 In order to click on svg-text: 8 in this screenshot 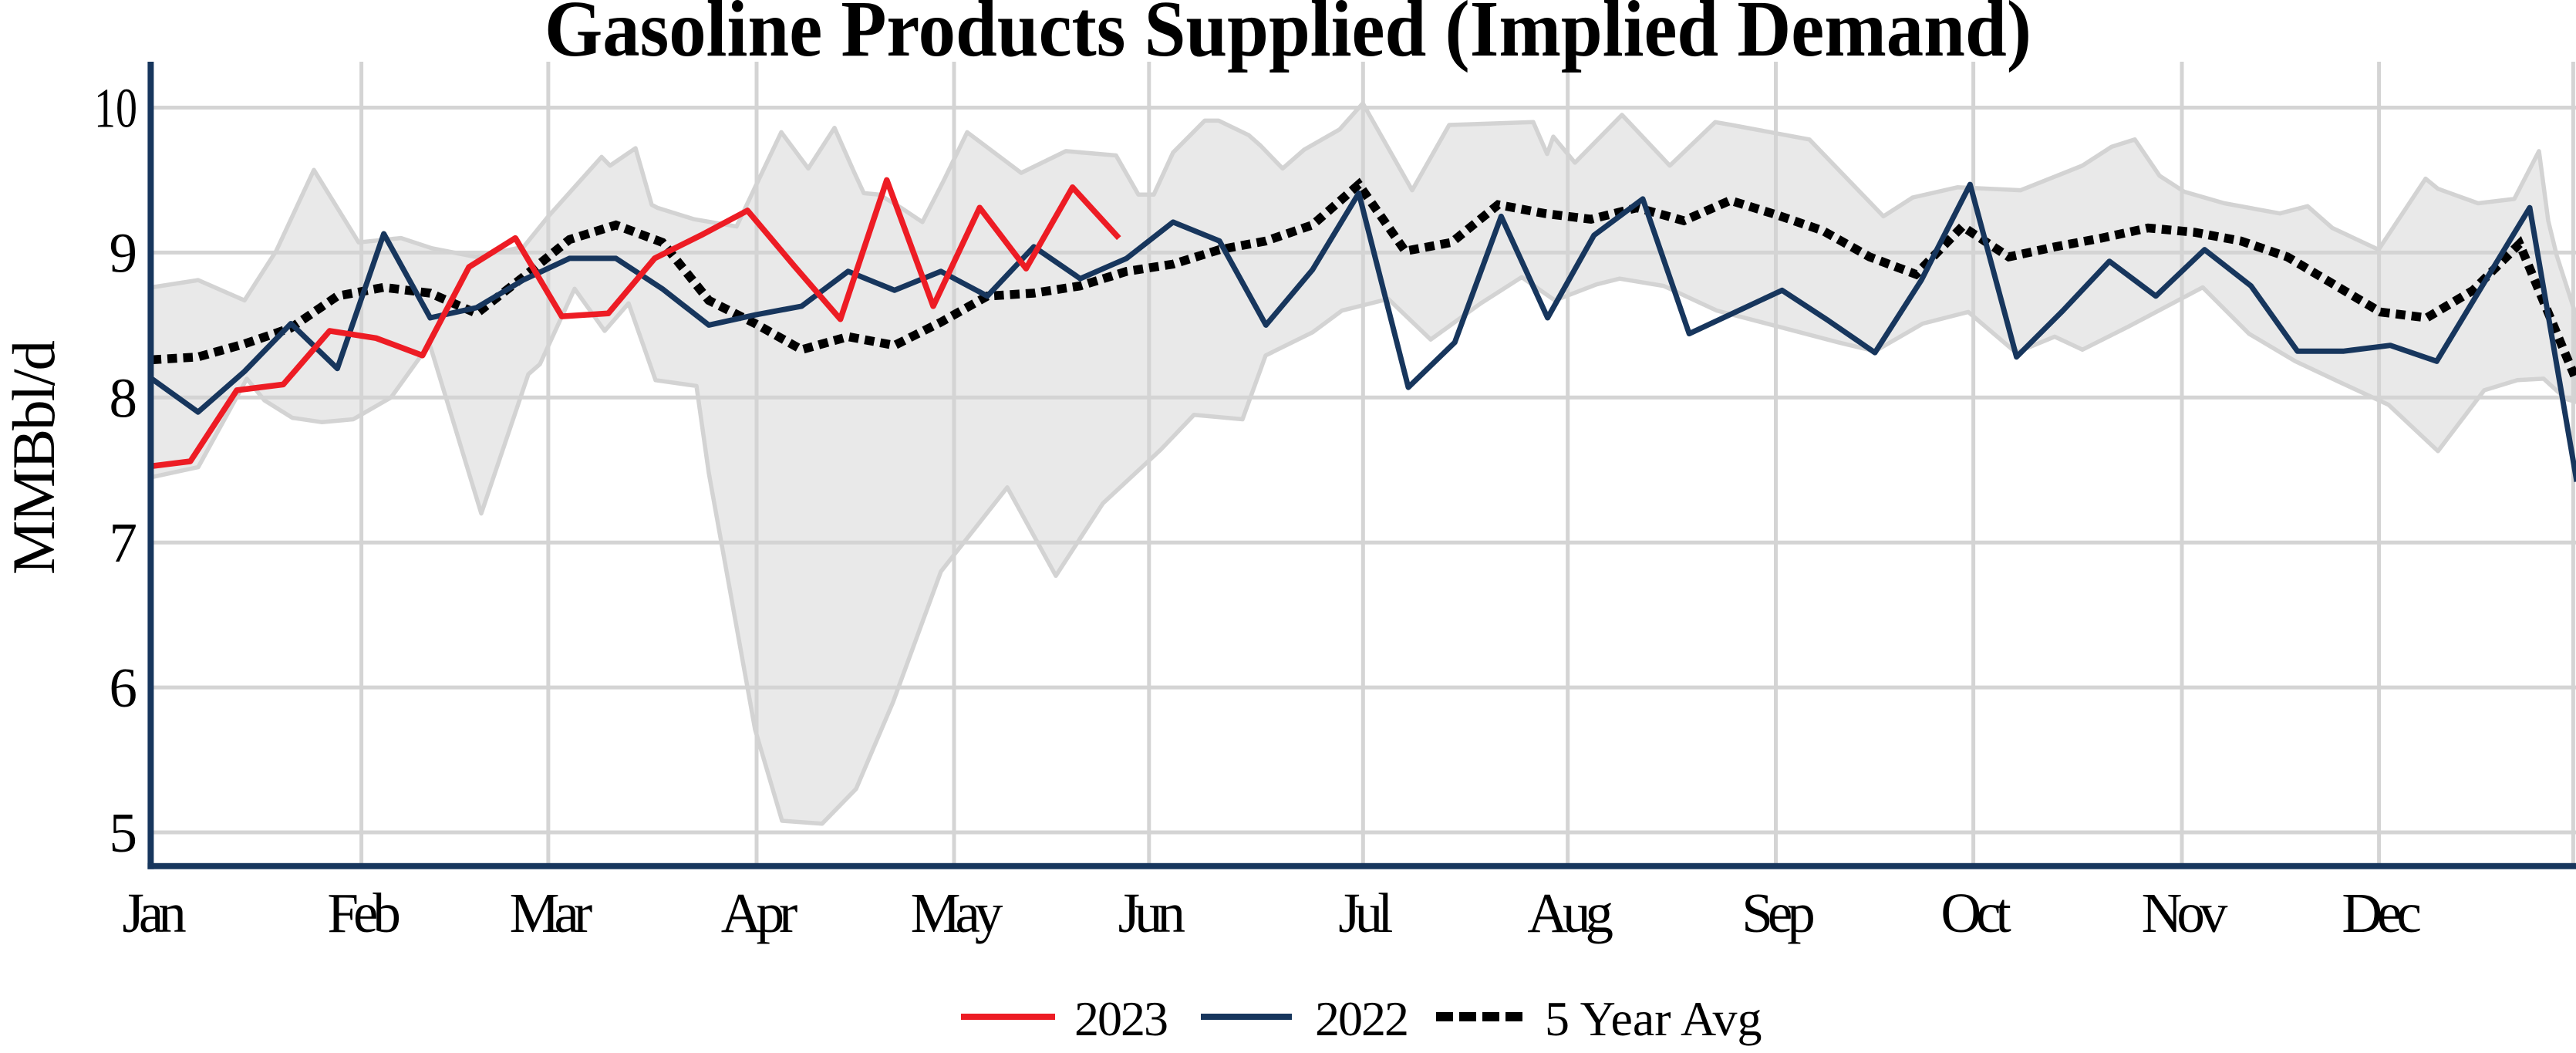, I will do `click(124, 397)`.